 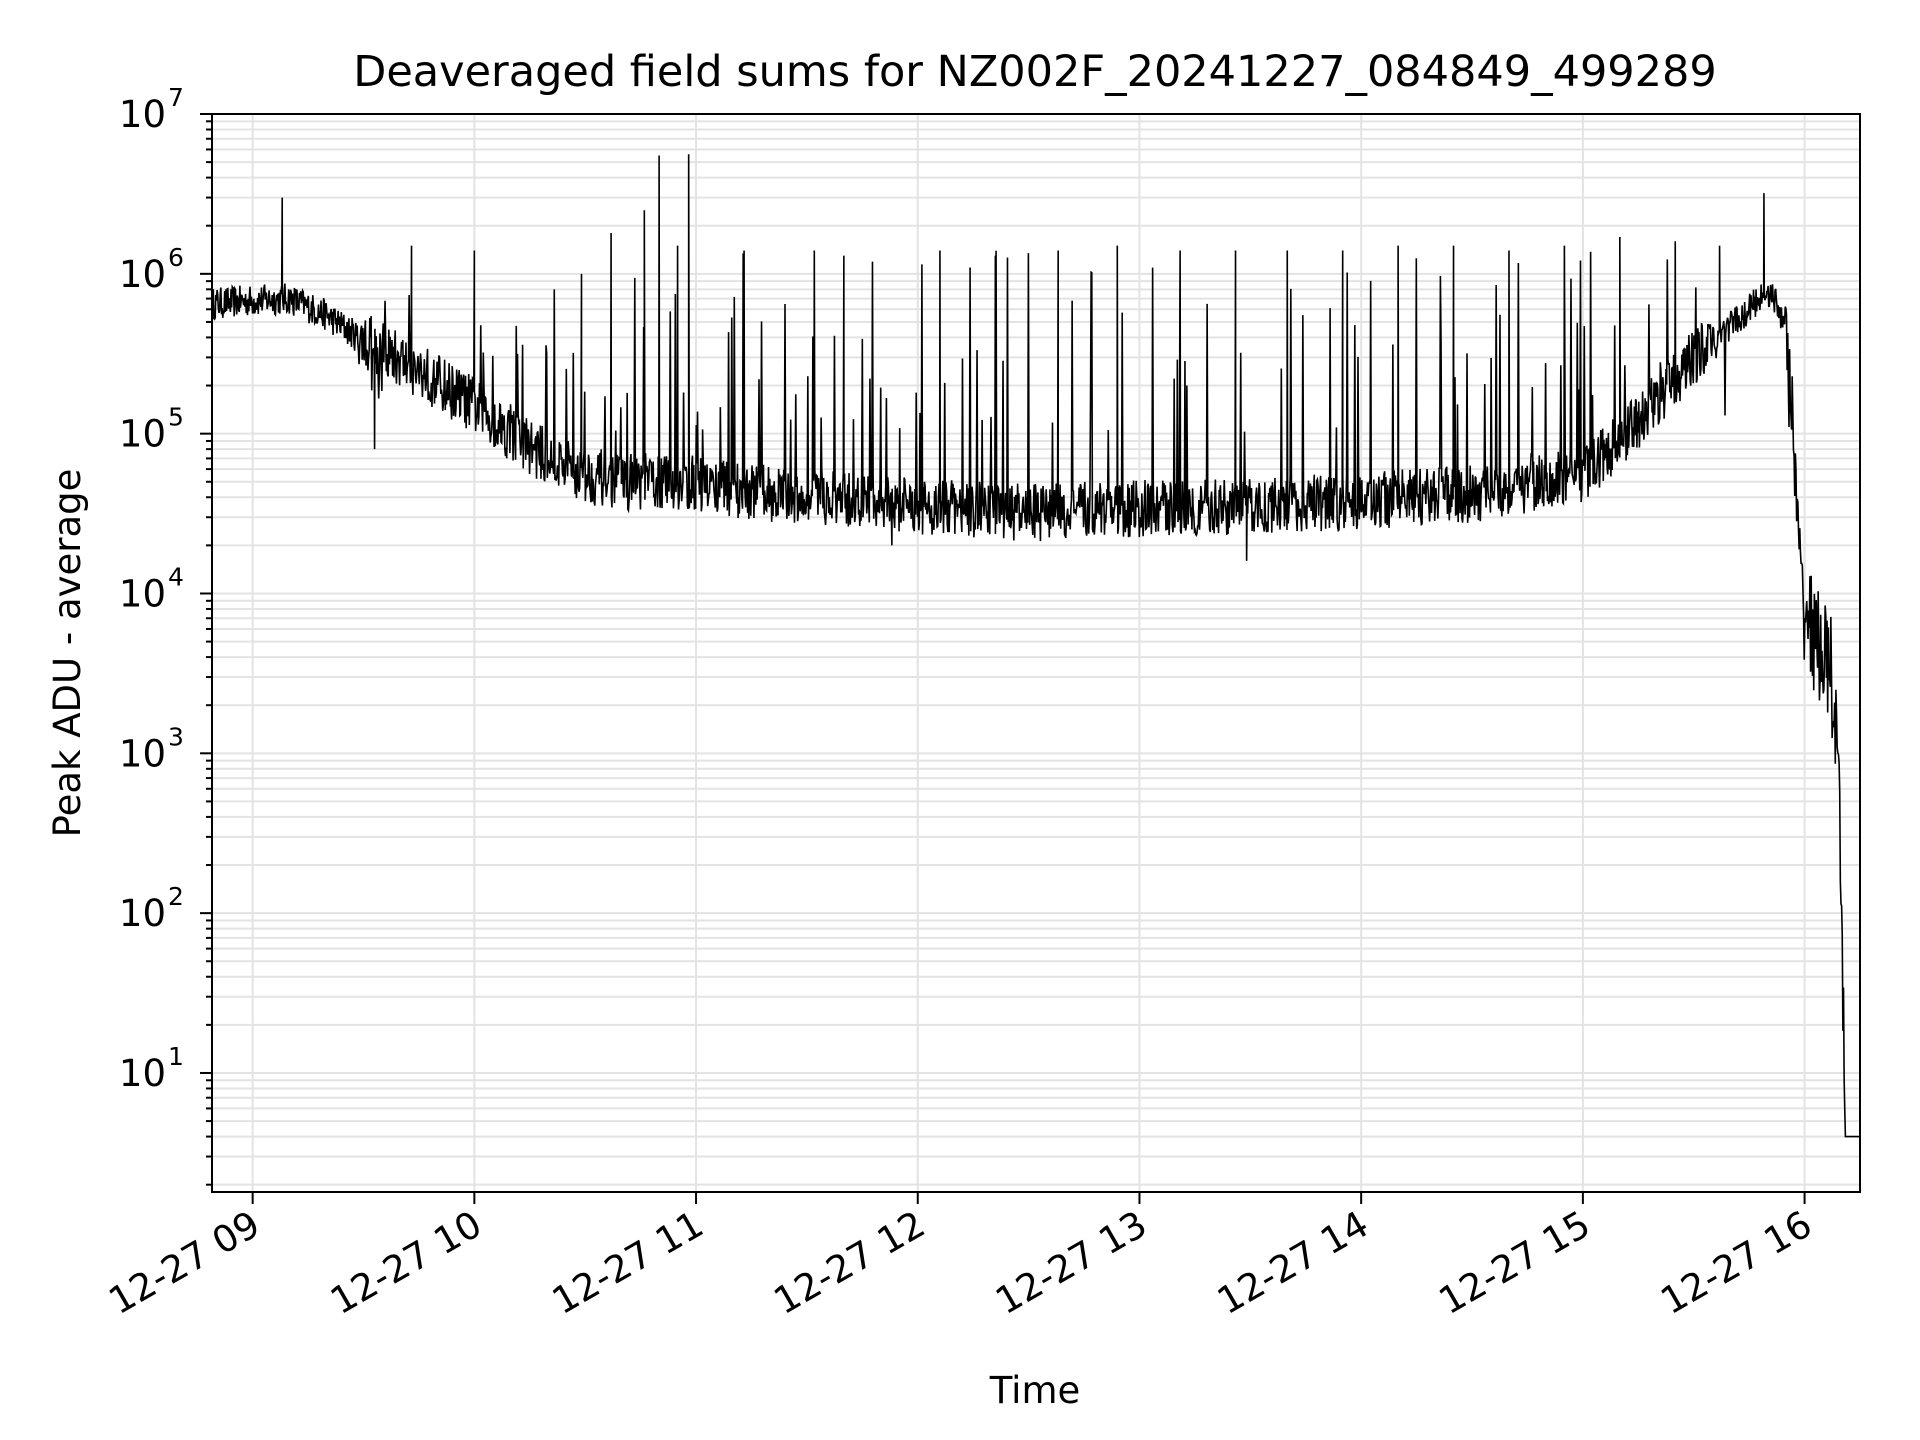 I want to click on y-tick-exponent: 2, so click(x=176, y=896).